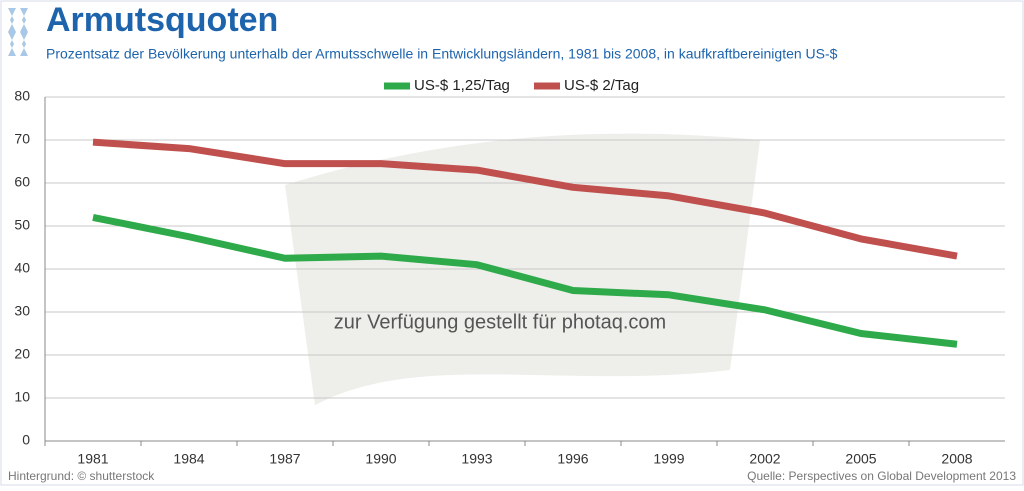  Describe the element at coordinates (956, 459) in the screenshot. I see `x-tick-label: 2008` at that location.